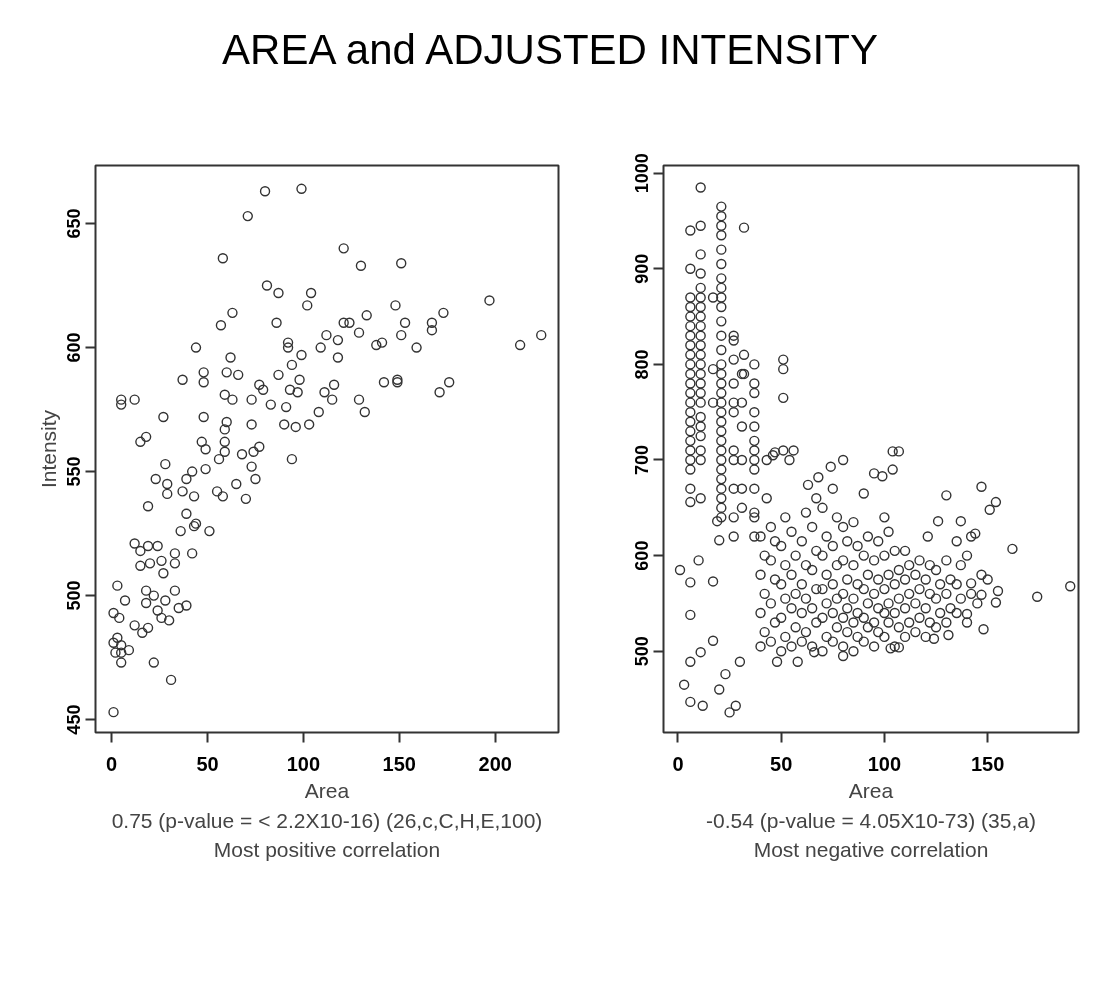  What do you see at coordinates (642, 268) in the screenshot?
I see `y-tick-label: 900` at bounding box center [642, 268].